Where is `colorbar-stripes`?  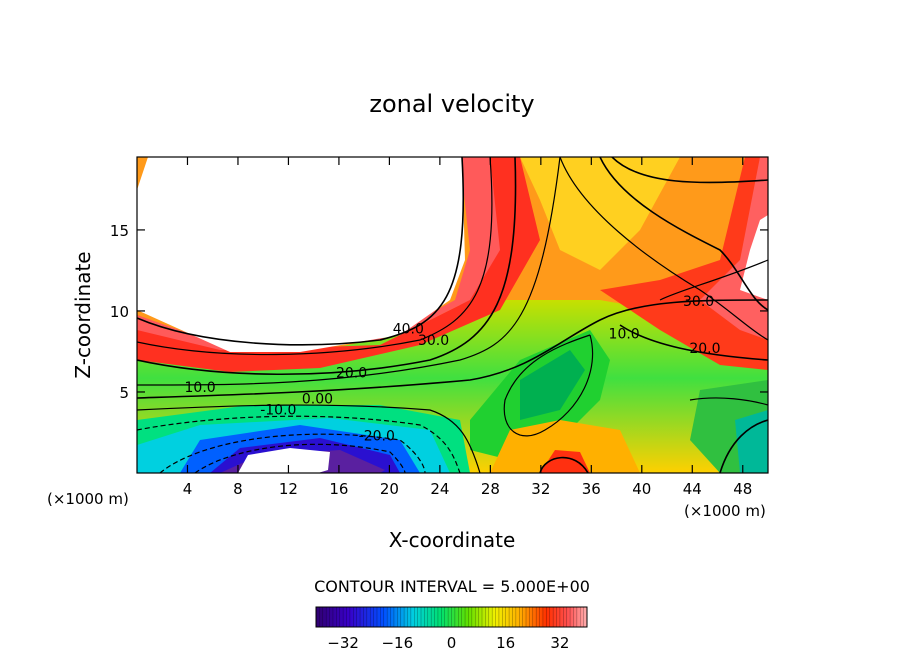 colorbar-stripes is located at coordinates (451, 617).